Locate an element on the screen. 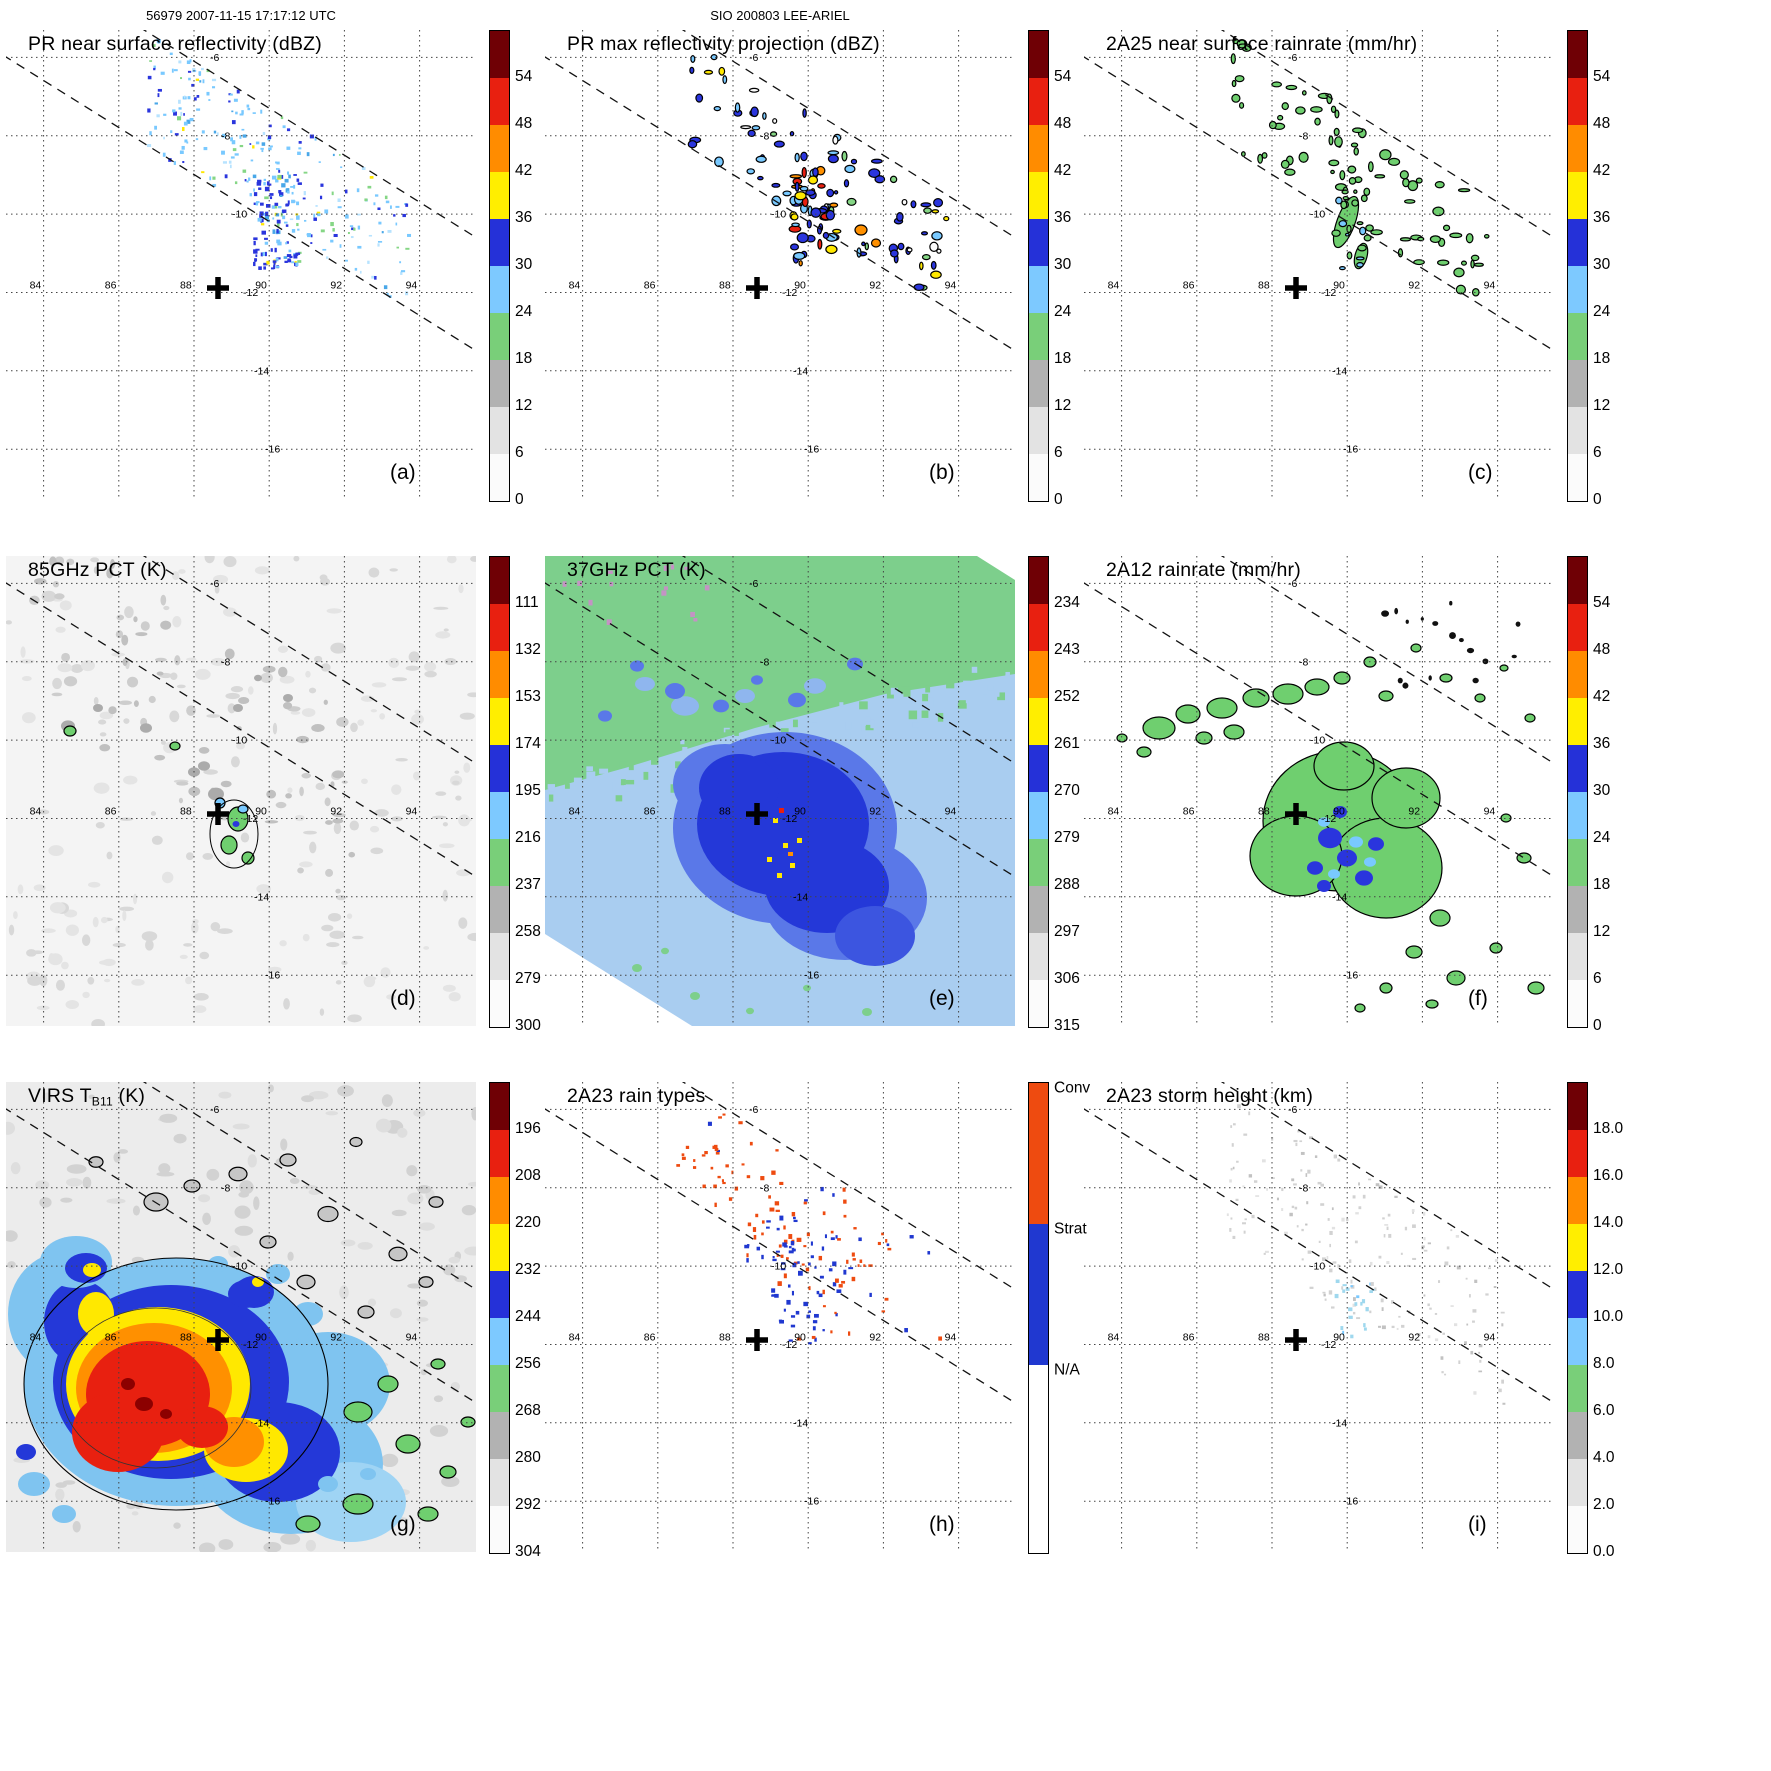  colorbar-label: 12.0 is located at coordinates (1608, 1269).